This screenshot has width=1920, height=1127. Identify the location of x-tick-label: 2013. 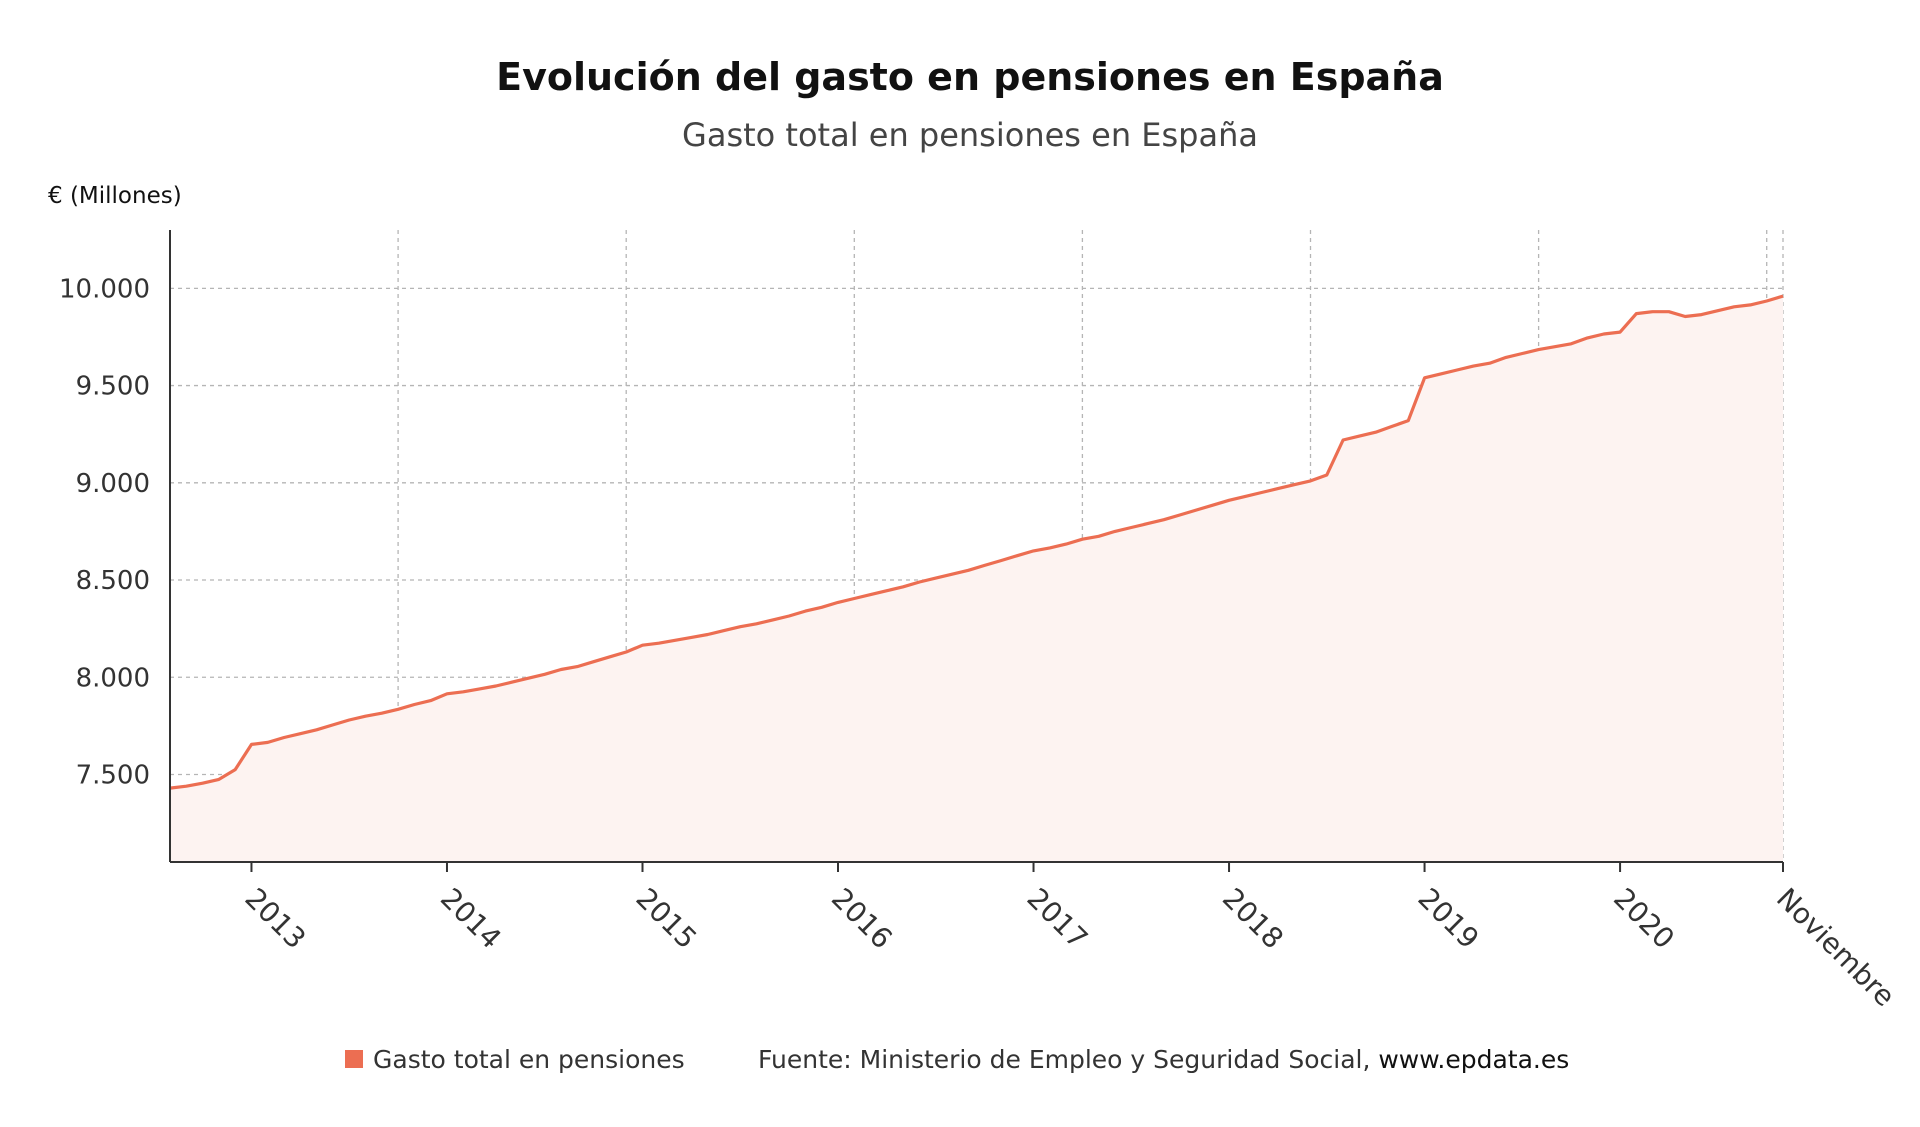
(276, 919).